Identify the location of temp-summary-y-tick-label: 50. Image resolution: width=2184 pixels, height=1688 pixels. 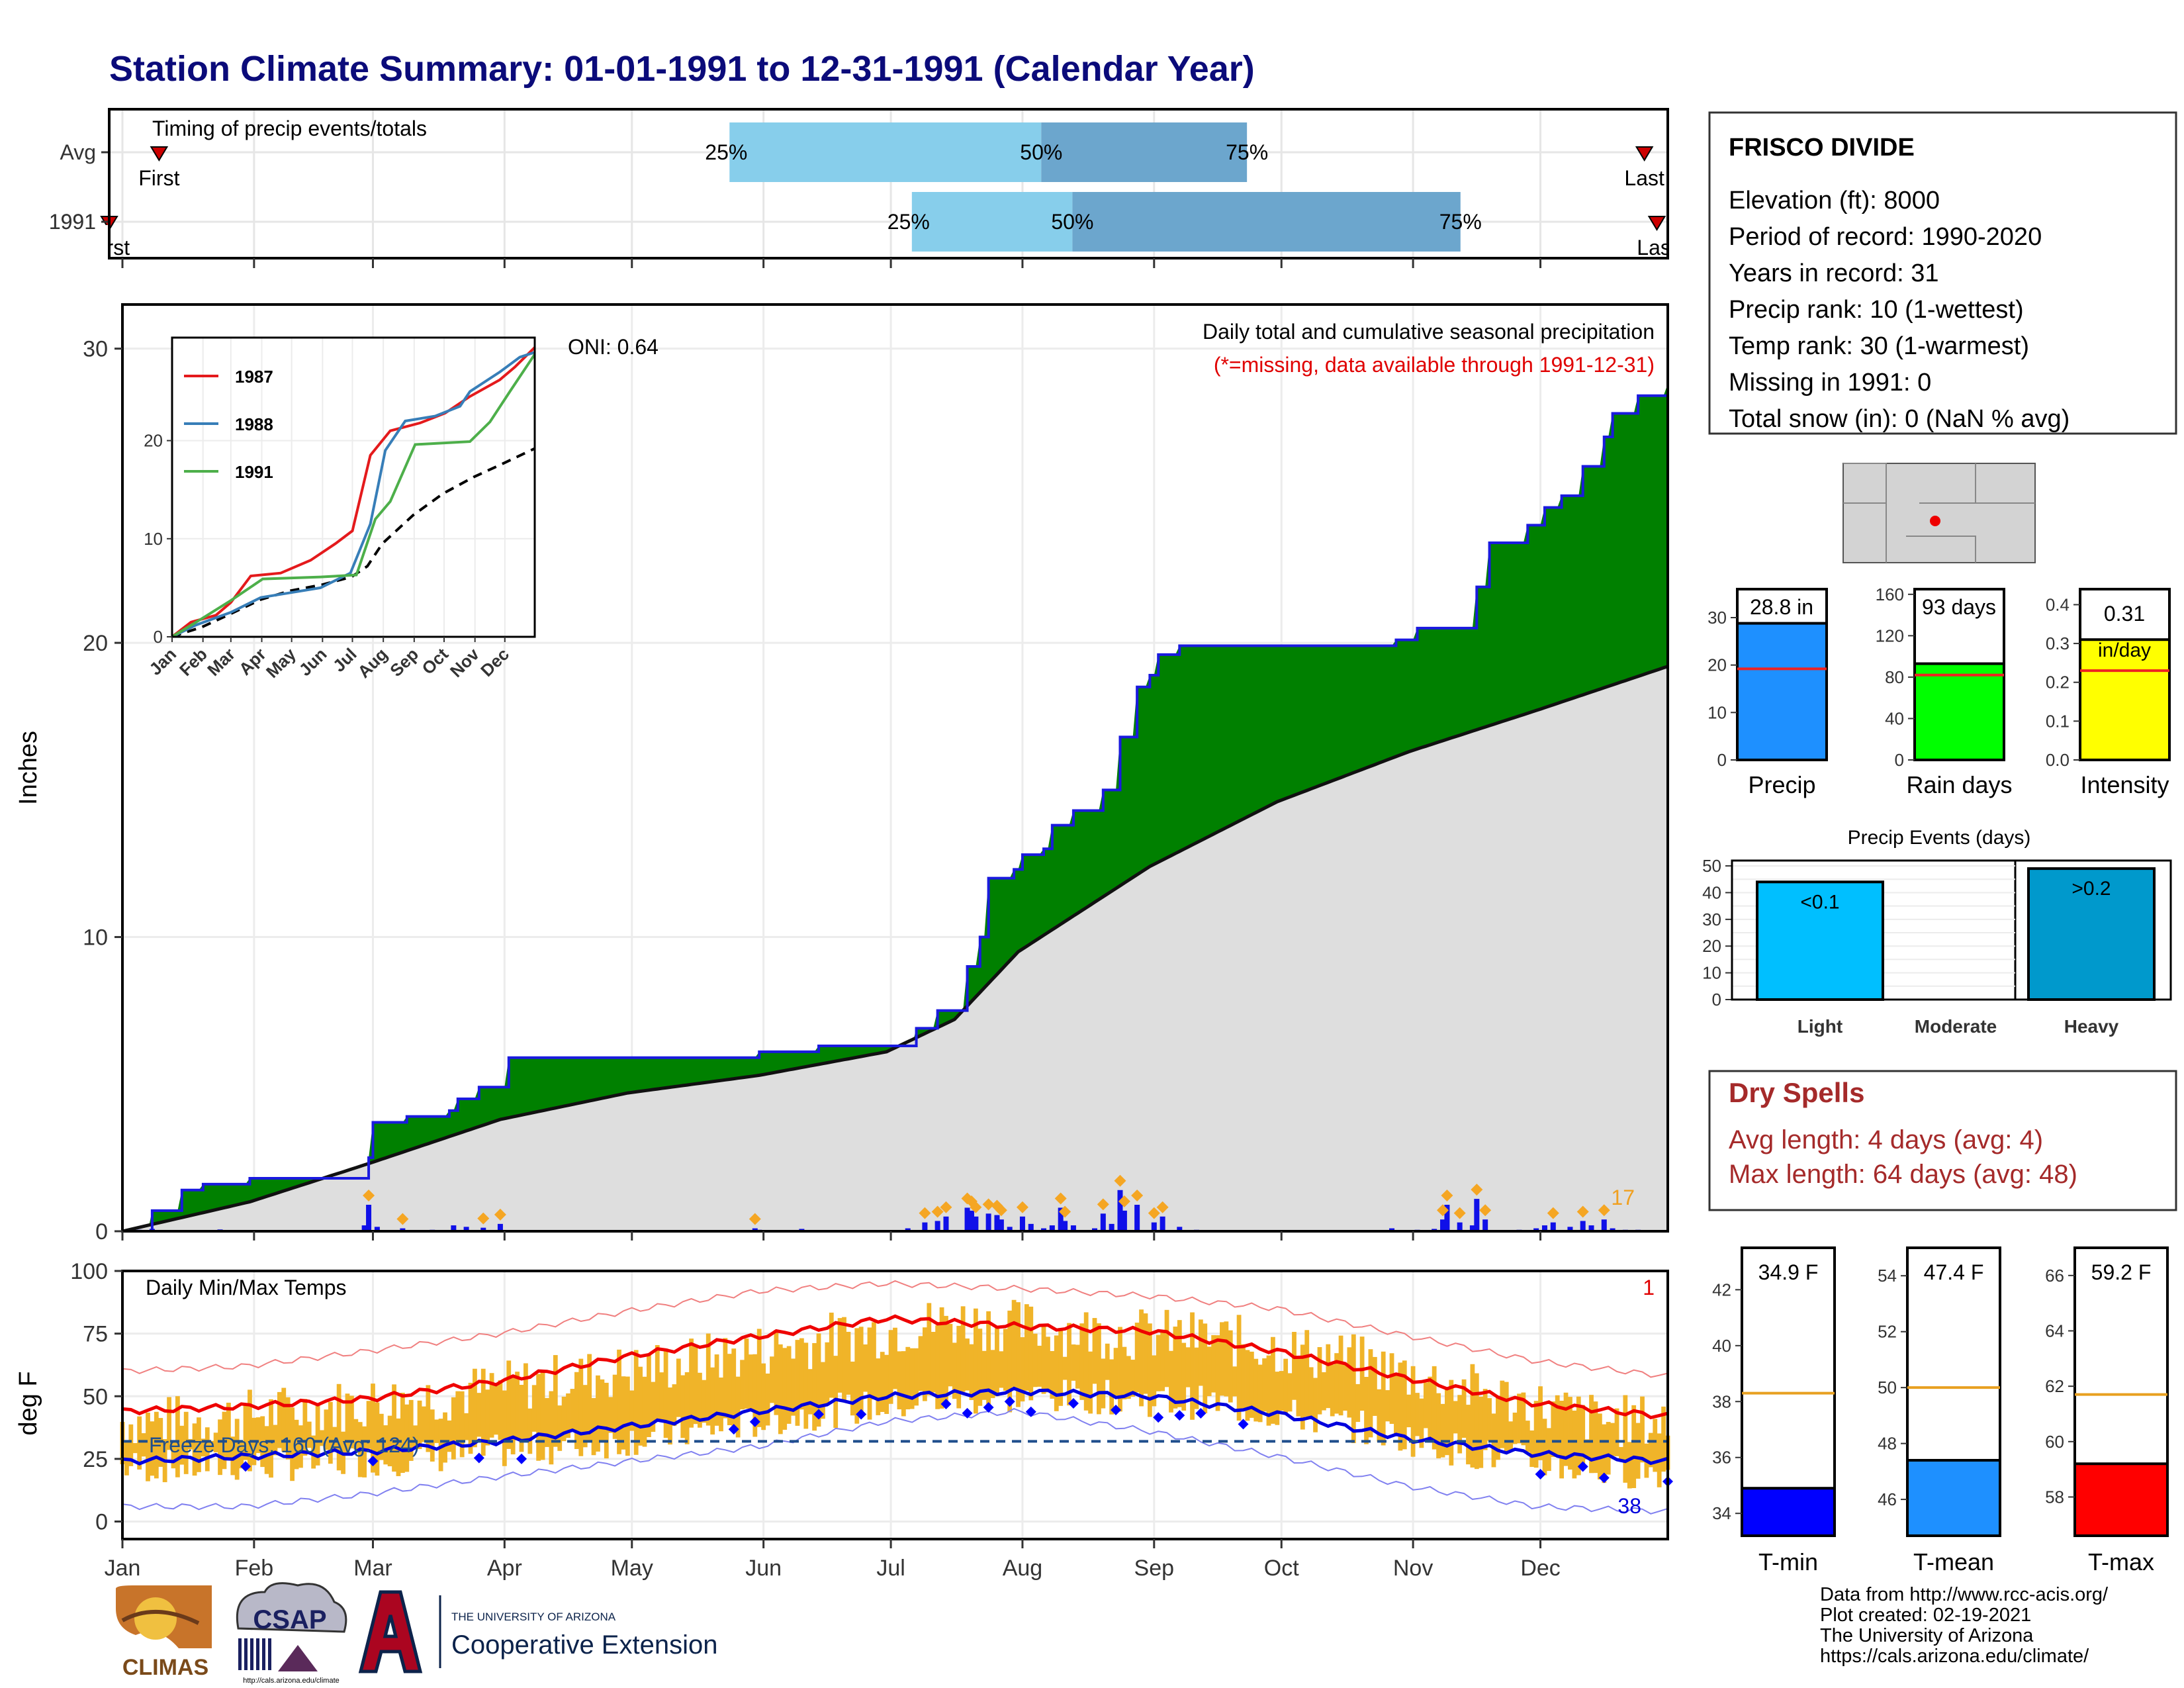
(1888, 1387).